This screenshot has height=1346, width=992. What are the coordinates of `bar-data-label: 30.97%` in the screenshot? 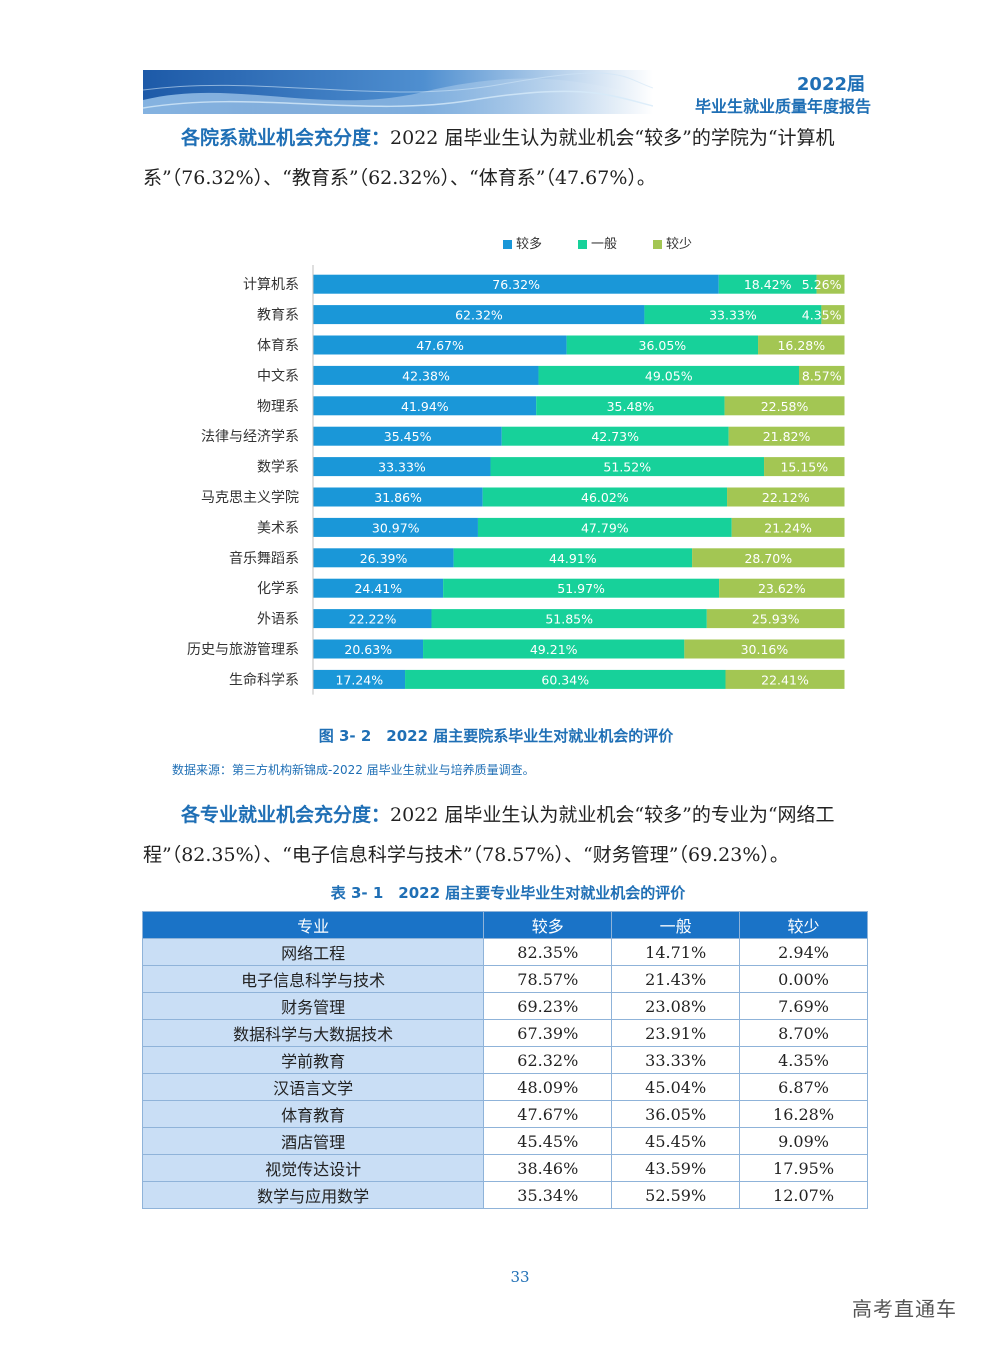 It's located at (396, 527).